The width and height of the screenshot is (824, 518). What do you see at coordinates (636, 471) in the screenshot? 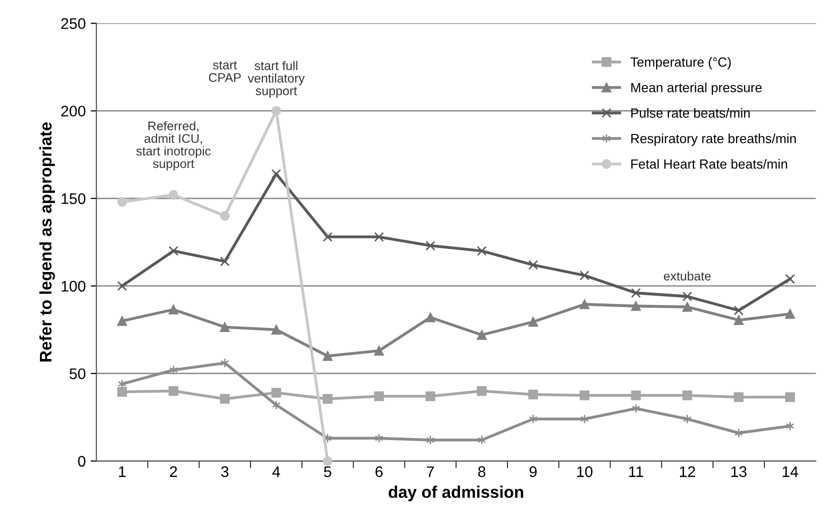
I see `x-tick-label: 11` at bounding box center [636, 471].